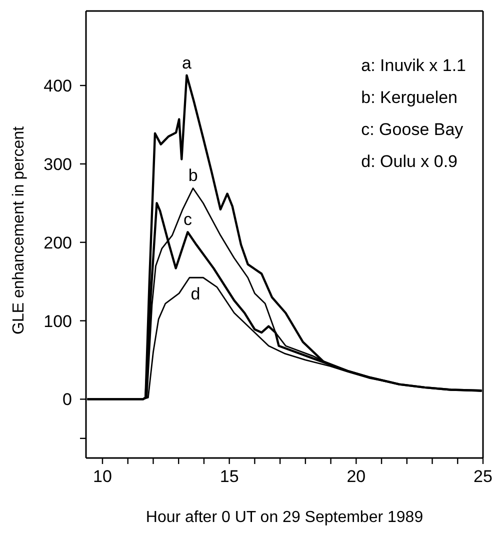 The image size is (500, 536). What do you see at coordinates (285, 517) in the screenshot?
I see `x-axis-title: Hour after 0 UT on 29 September 1989` at bounding box center [285, 517].